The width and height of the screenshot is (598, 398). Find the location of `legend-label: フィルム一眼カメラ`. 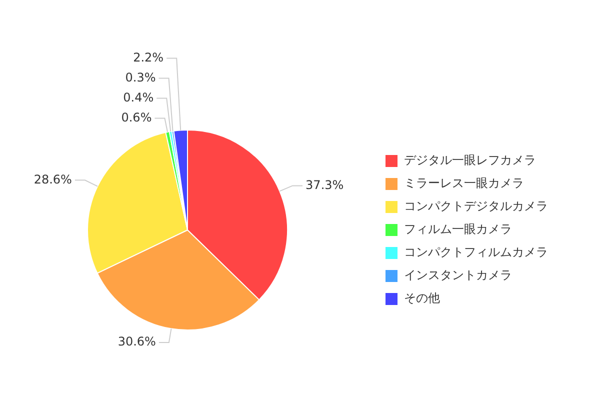

legend-label: フィルム一眼カメラ is located at coordinates (458, 229).